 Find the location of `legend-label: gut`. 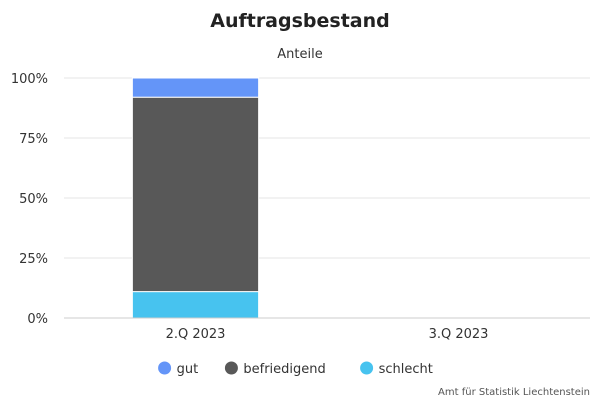

legend-label: gut is located at coordinates (188, 369).